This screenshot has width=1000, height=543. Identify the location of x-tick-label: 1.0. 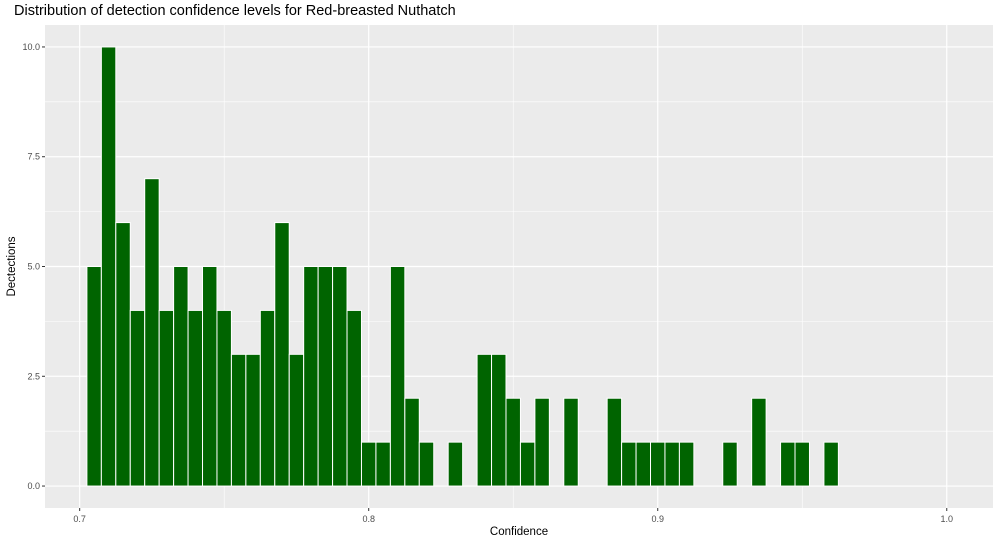
(946, 519).